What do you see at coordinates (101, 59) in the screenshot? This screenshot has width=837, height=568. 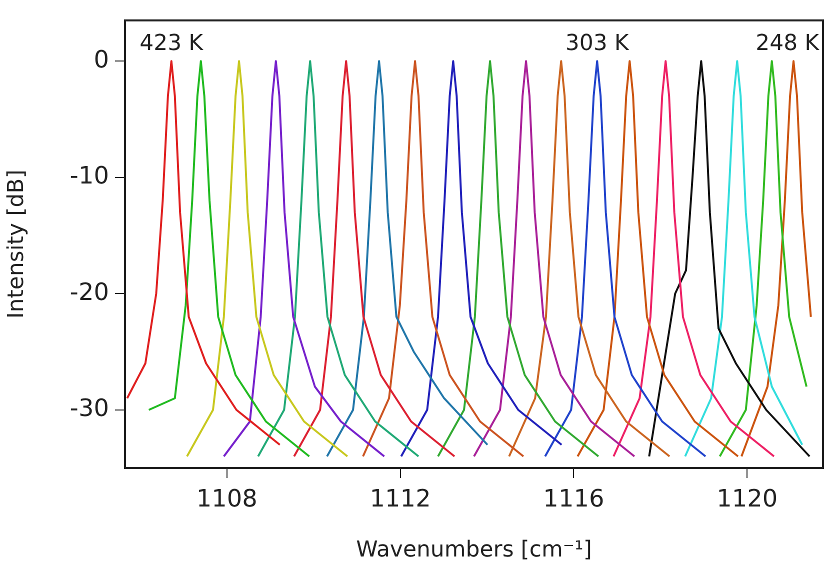 I see `y-tick-label: 0` at bounding box center [101, 59].